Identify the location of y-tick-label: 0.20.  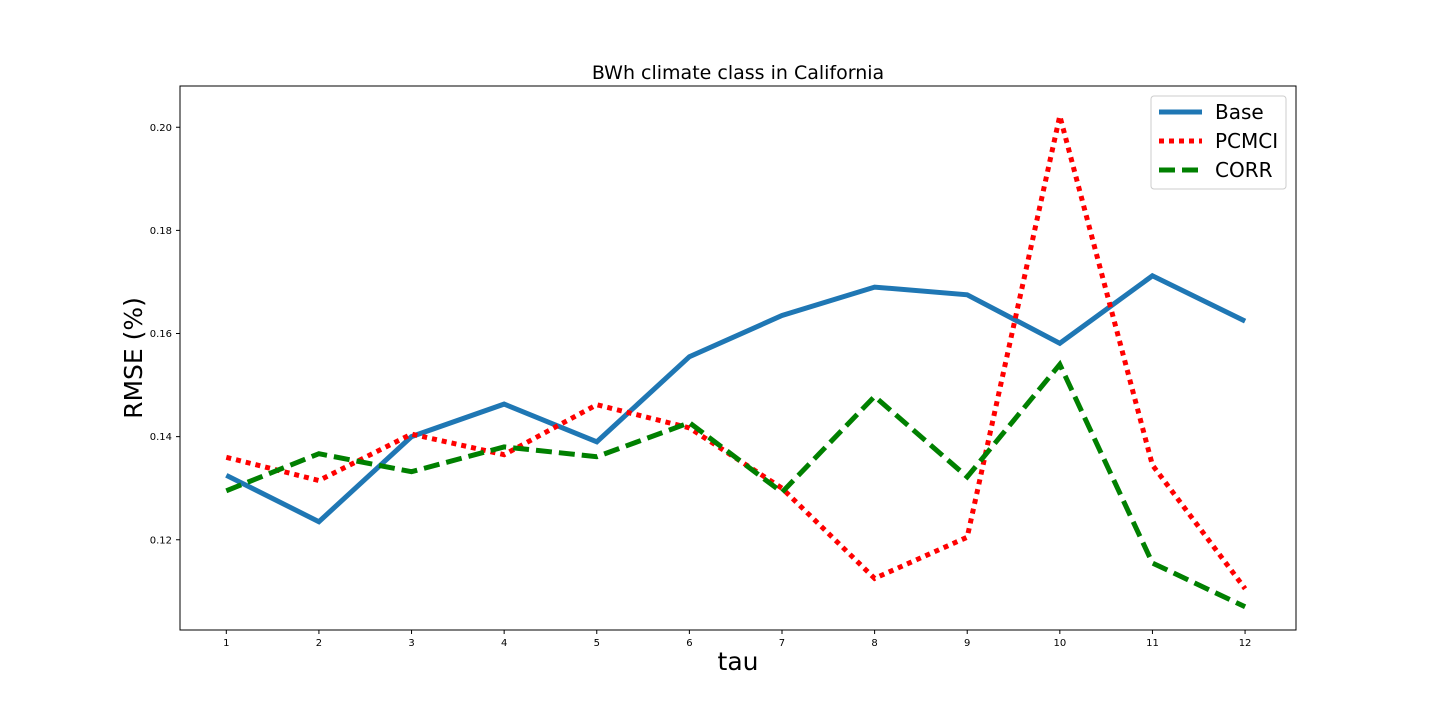
(161, 128).